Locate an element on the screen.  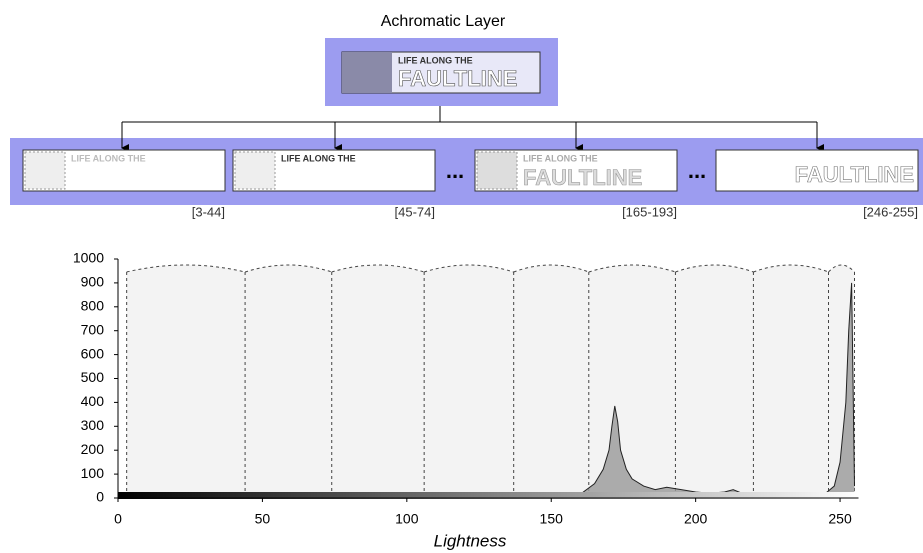
diagram-title: Achromatic Layer is located at coordinates (443, 21).